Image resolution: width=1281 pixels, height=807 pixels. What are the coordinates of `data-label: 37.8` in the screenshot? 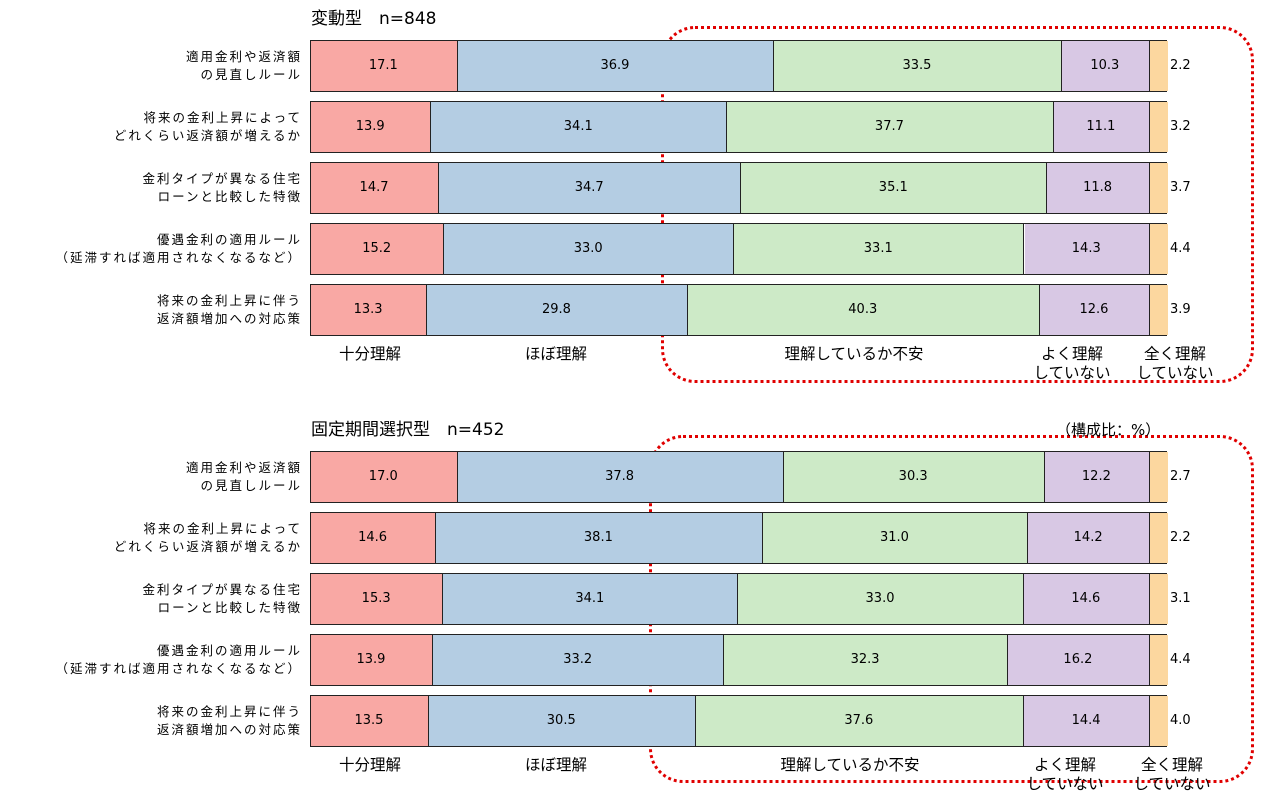 It's located at (620, 476).